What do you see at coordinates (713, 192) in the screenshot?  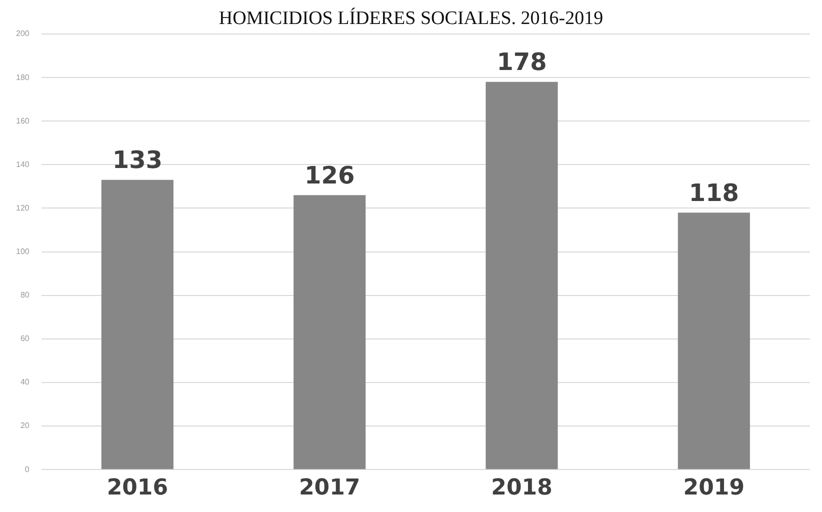 I see `data-label: 118` at bounding box center [713, 192].